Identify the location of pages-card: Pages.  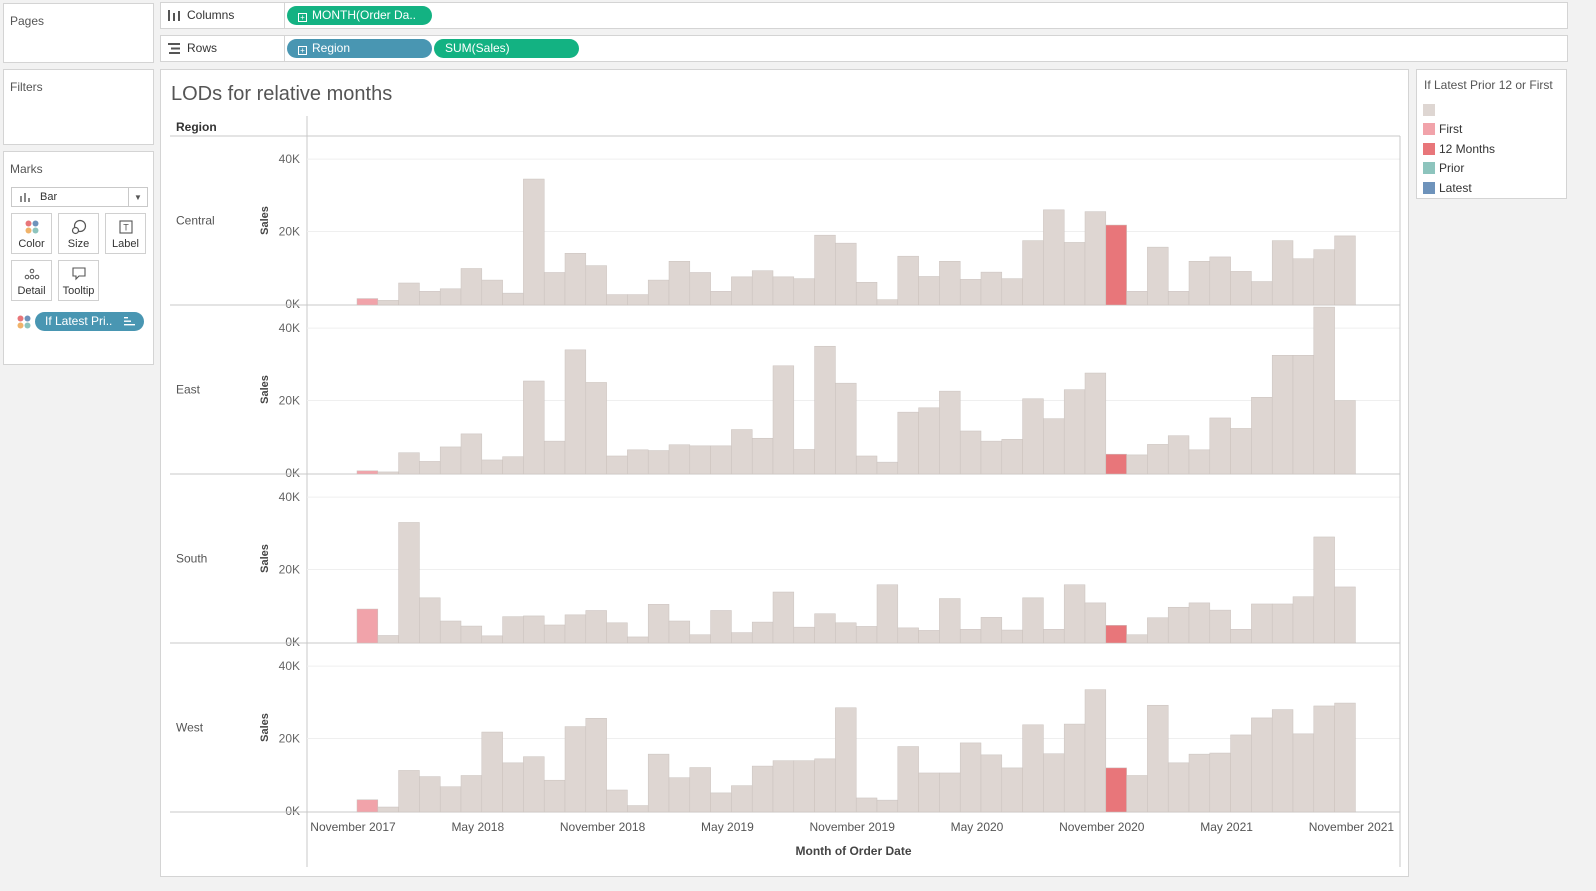
(78, 33).